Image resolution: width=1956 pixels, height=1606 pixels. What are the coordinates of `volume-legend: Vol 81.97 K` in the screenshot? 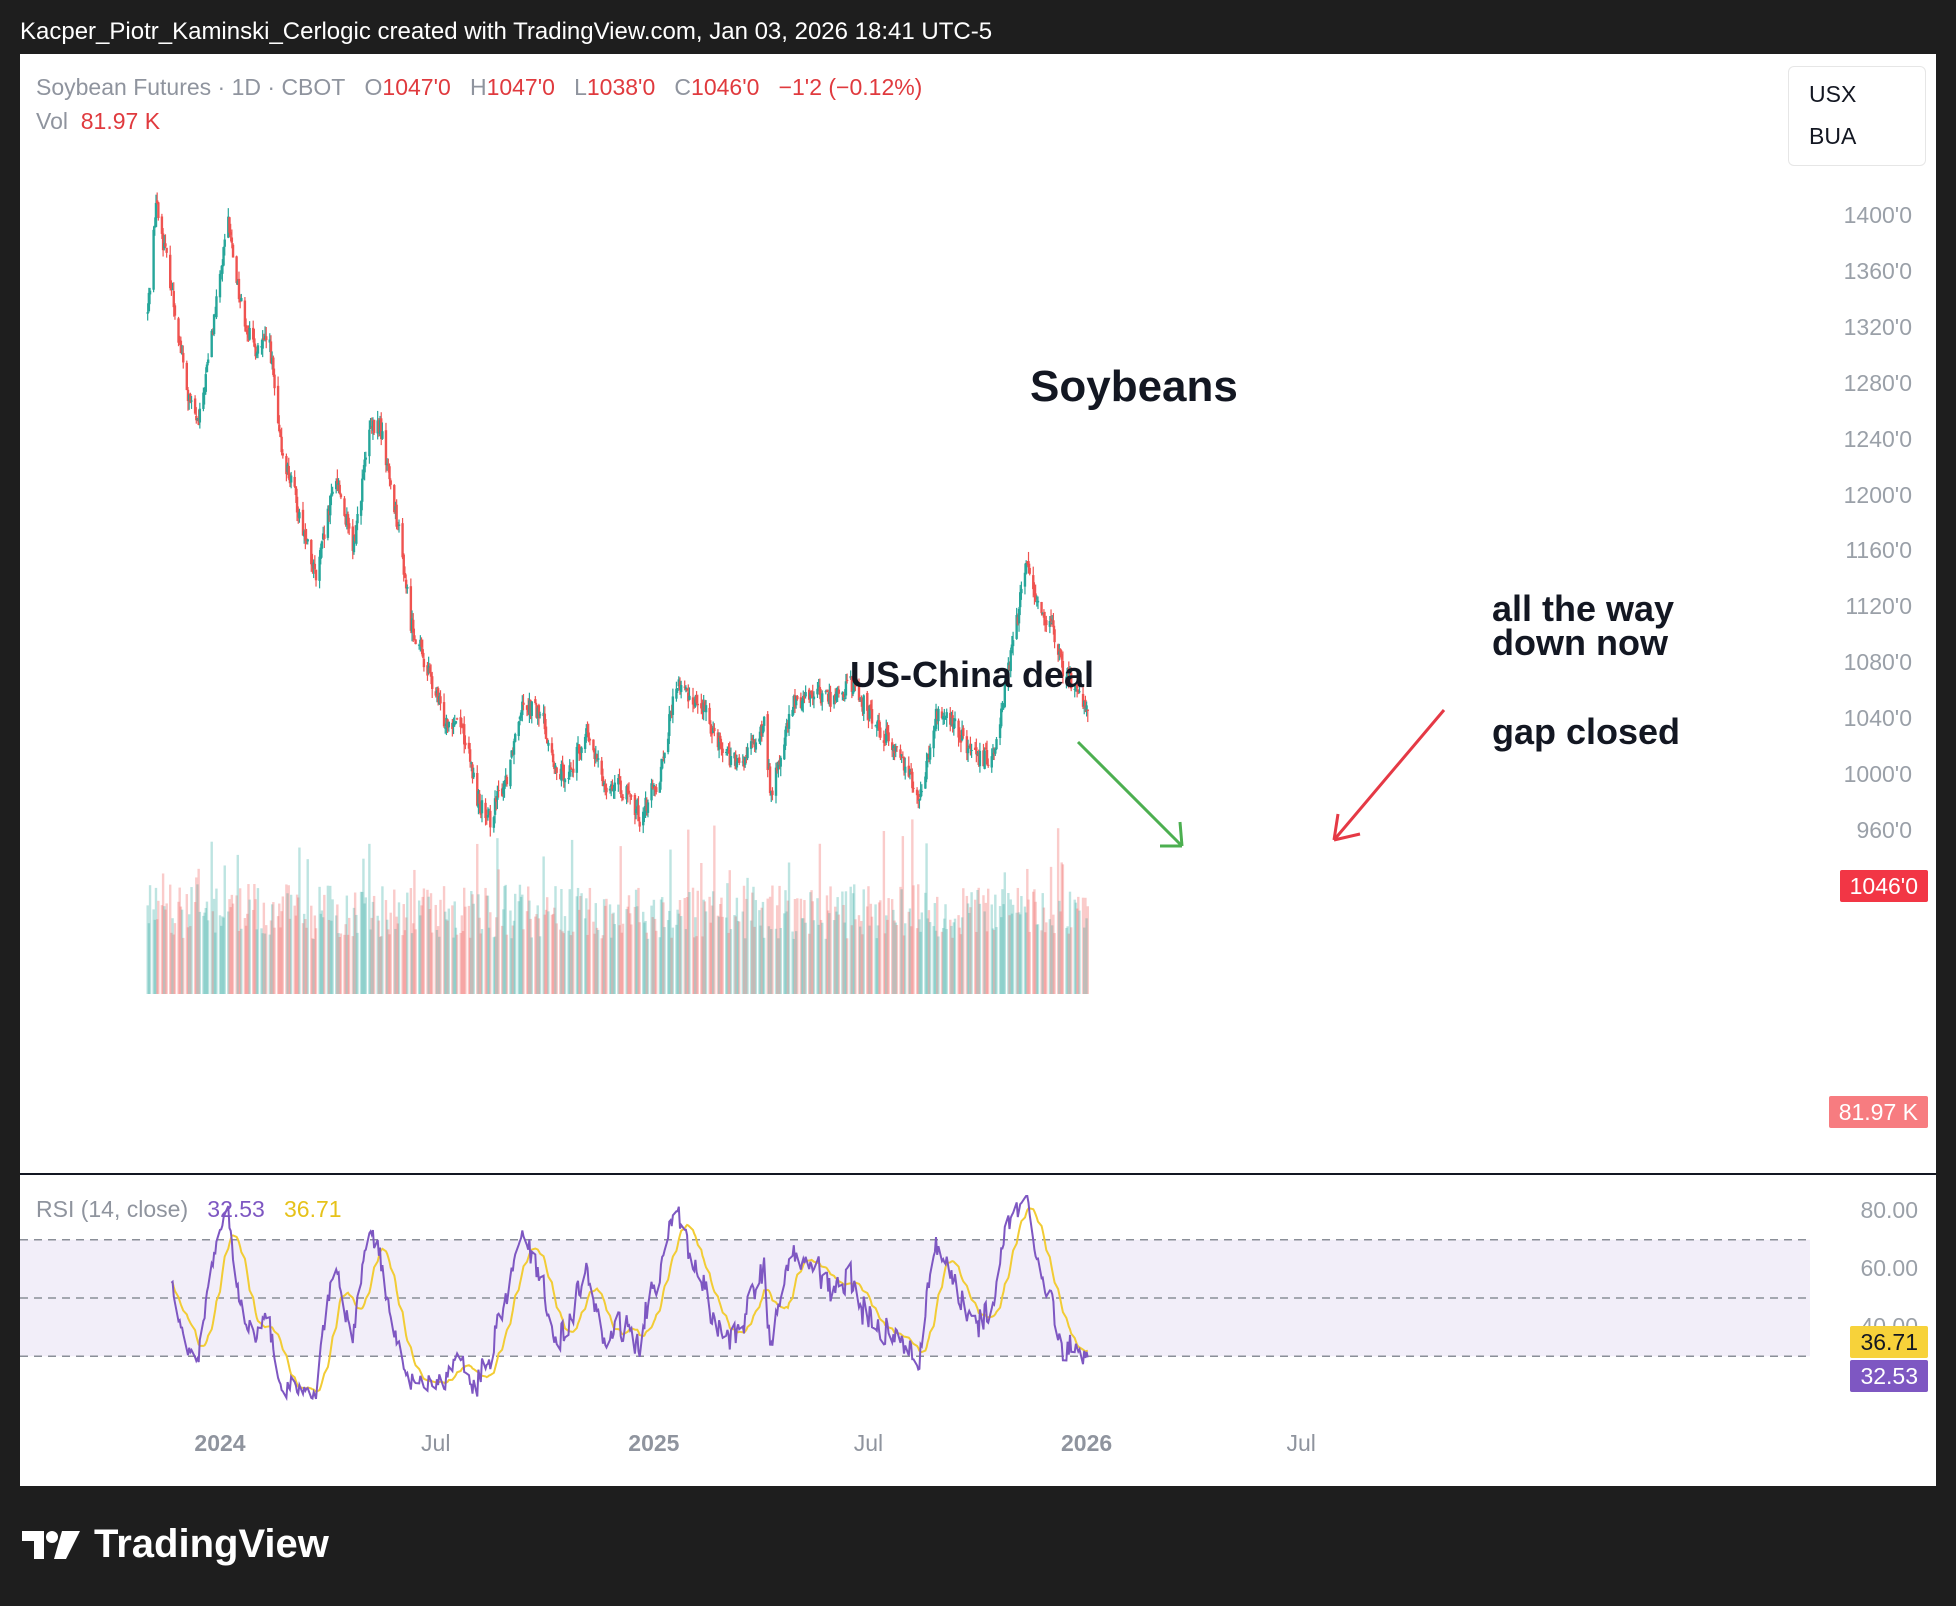 It's located at (98, 121).